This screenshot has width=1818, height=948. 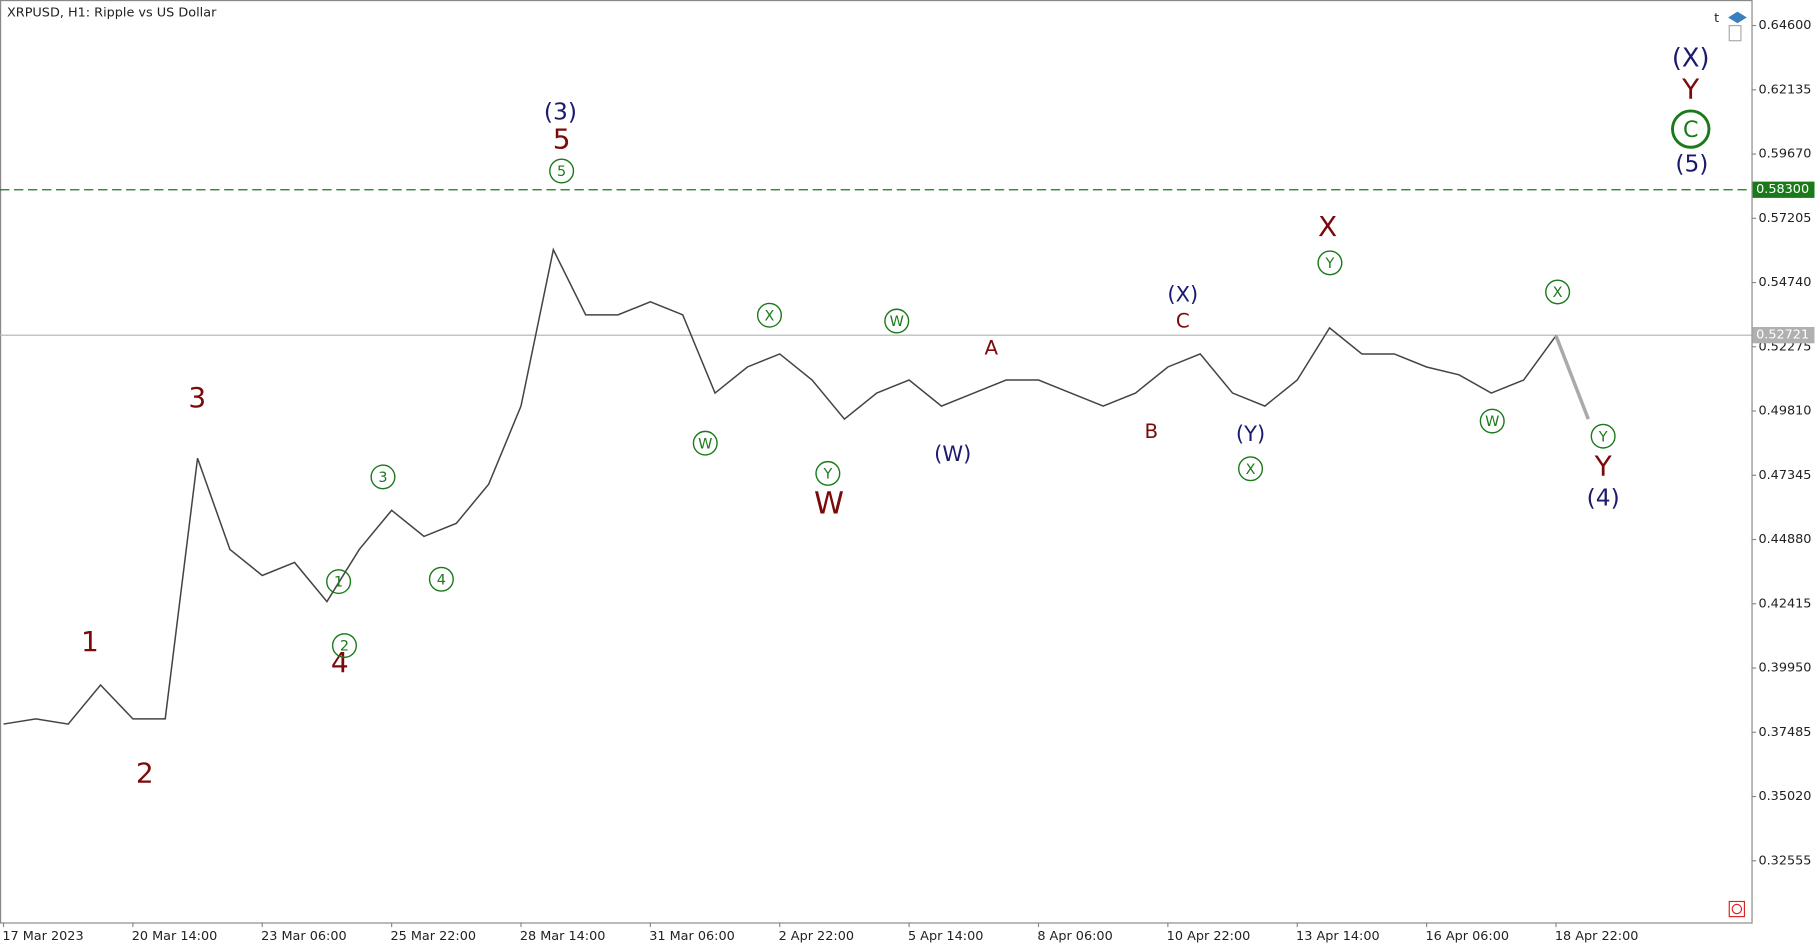 What do you see at coordinates (1735, 33) in the screenshot?
I see `icon-doc` at bounding box center [1735, 33].